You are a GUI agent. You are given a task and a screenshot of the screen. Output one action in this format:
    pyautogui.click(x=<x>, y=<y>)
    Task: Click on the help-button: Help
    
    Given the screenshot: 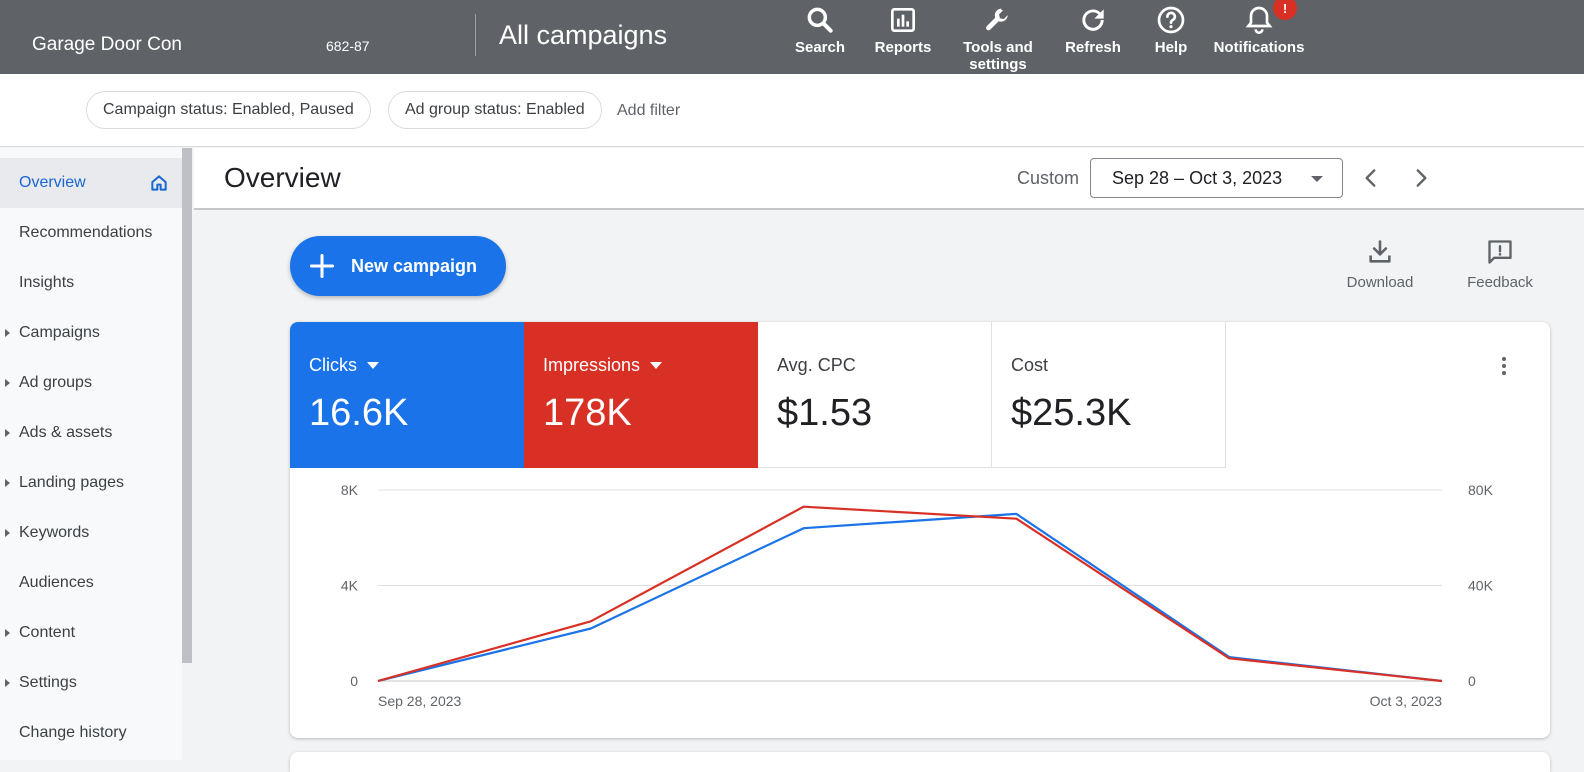 What is the action you would take?
    pyautogui.click(x=1171, y=37)
    